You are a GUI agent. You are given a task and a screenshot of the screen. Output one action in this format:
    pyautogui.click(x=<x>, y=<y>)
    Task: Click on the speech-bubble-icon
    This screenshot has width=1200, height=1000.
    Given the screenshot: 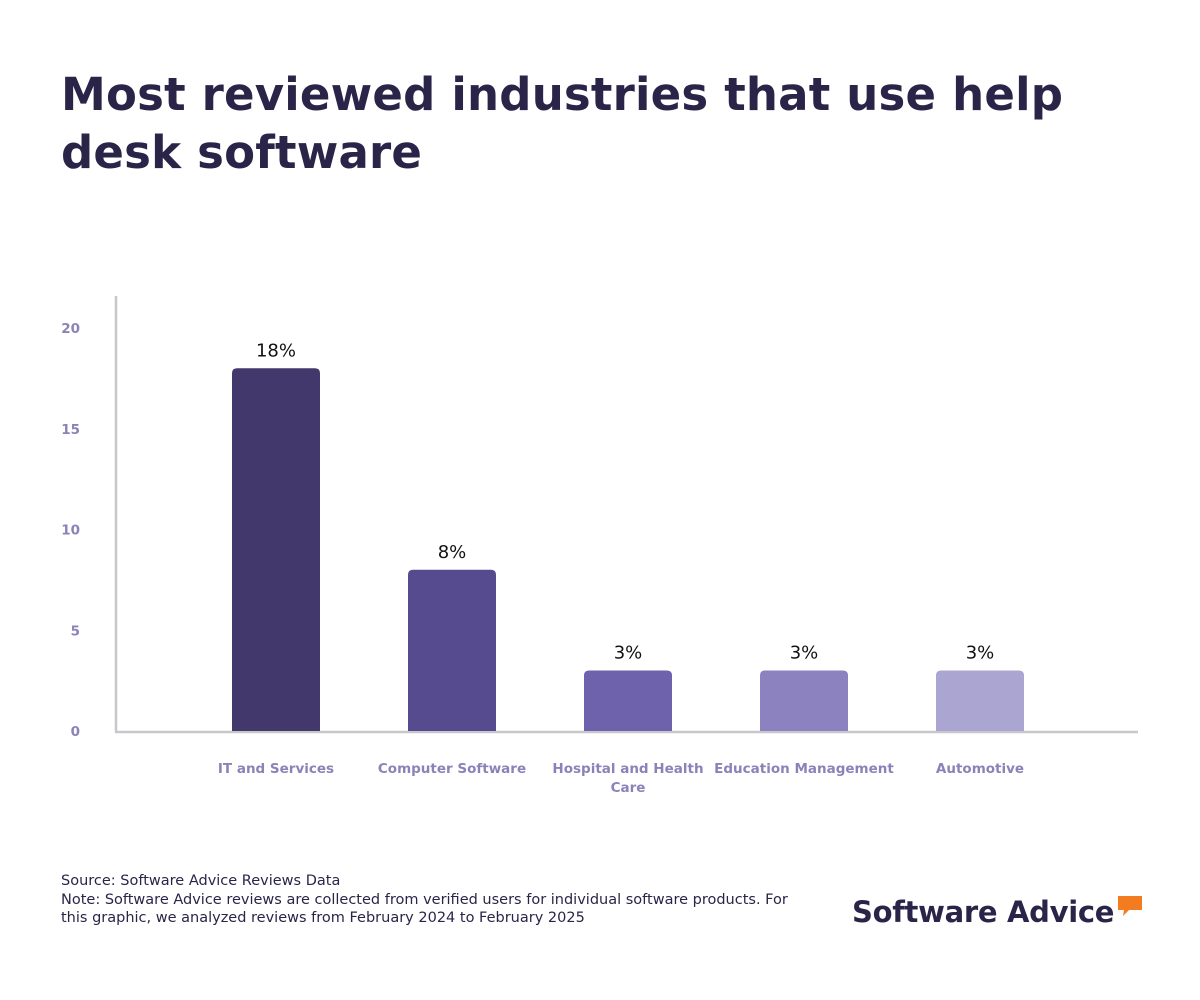 What is the action you would take?
    pyautogui.click(x=1130, y=909)
    